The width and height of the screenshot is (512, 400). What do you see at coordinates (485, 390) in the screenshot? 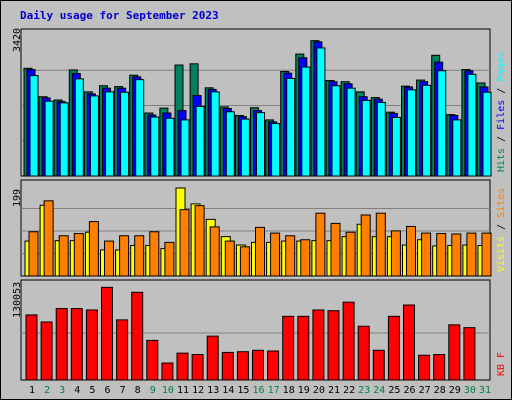
I see `day-label-31: 31` at bounding box center [485, 390].